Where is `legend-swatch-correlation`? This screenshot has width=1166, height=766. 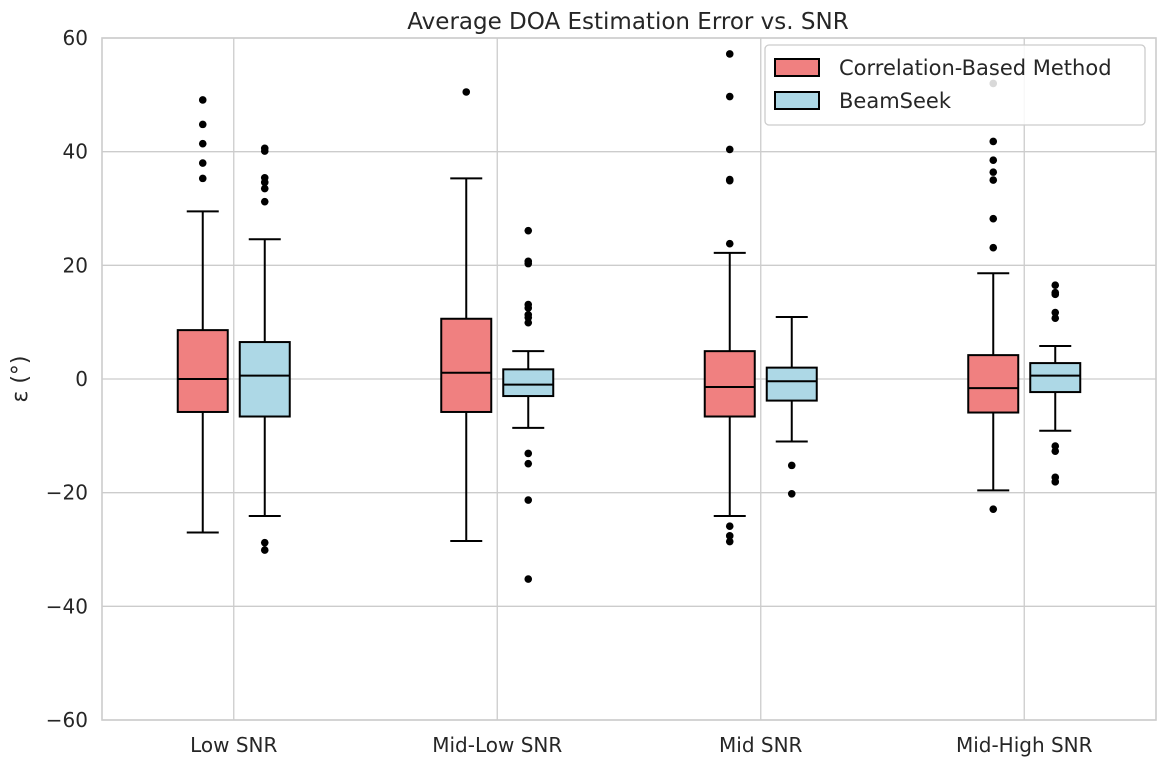 legend-swatch-correlation is located at coordinates (797, 67).